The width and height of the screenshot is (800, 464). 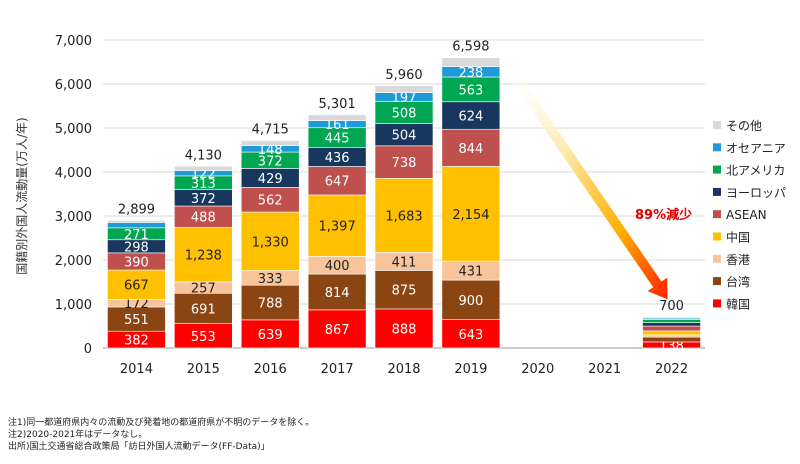 What do you see at coordinates (73, 261) in the screenshot?
I see `y-tick-label: 2,000` at bounding box center [73, 261].